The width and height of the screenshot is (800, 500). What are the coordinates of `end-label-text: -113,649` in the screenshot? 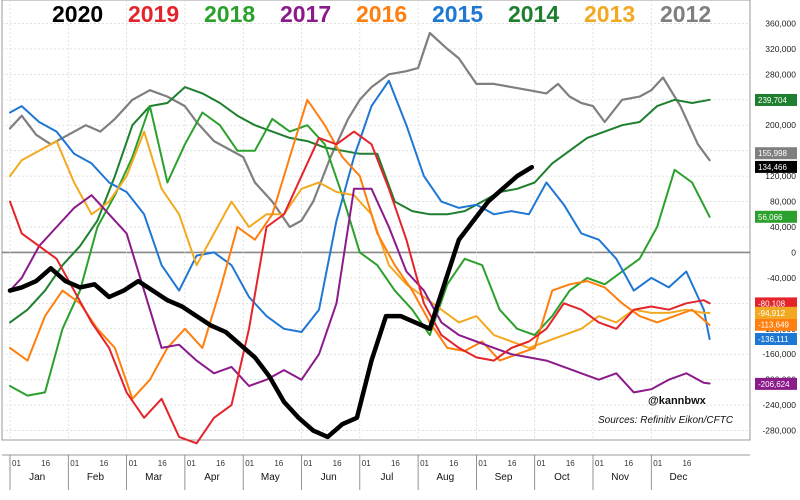 It's located at (774, 325).